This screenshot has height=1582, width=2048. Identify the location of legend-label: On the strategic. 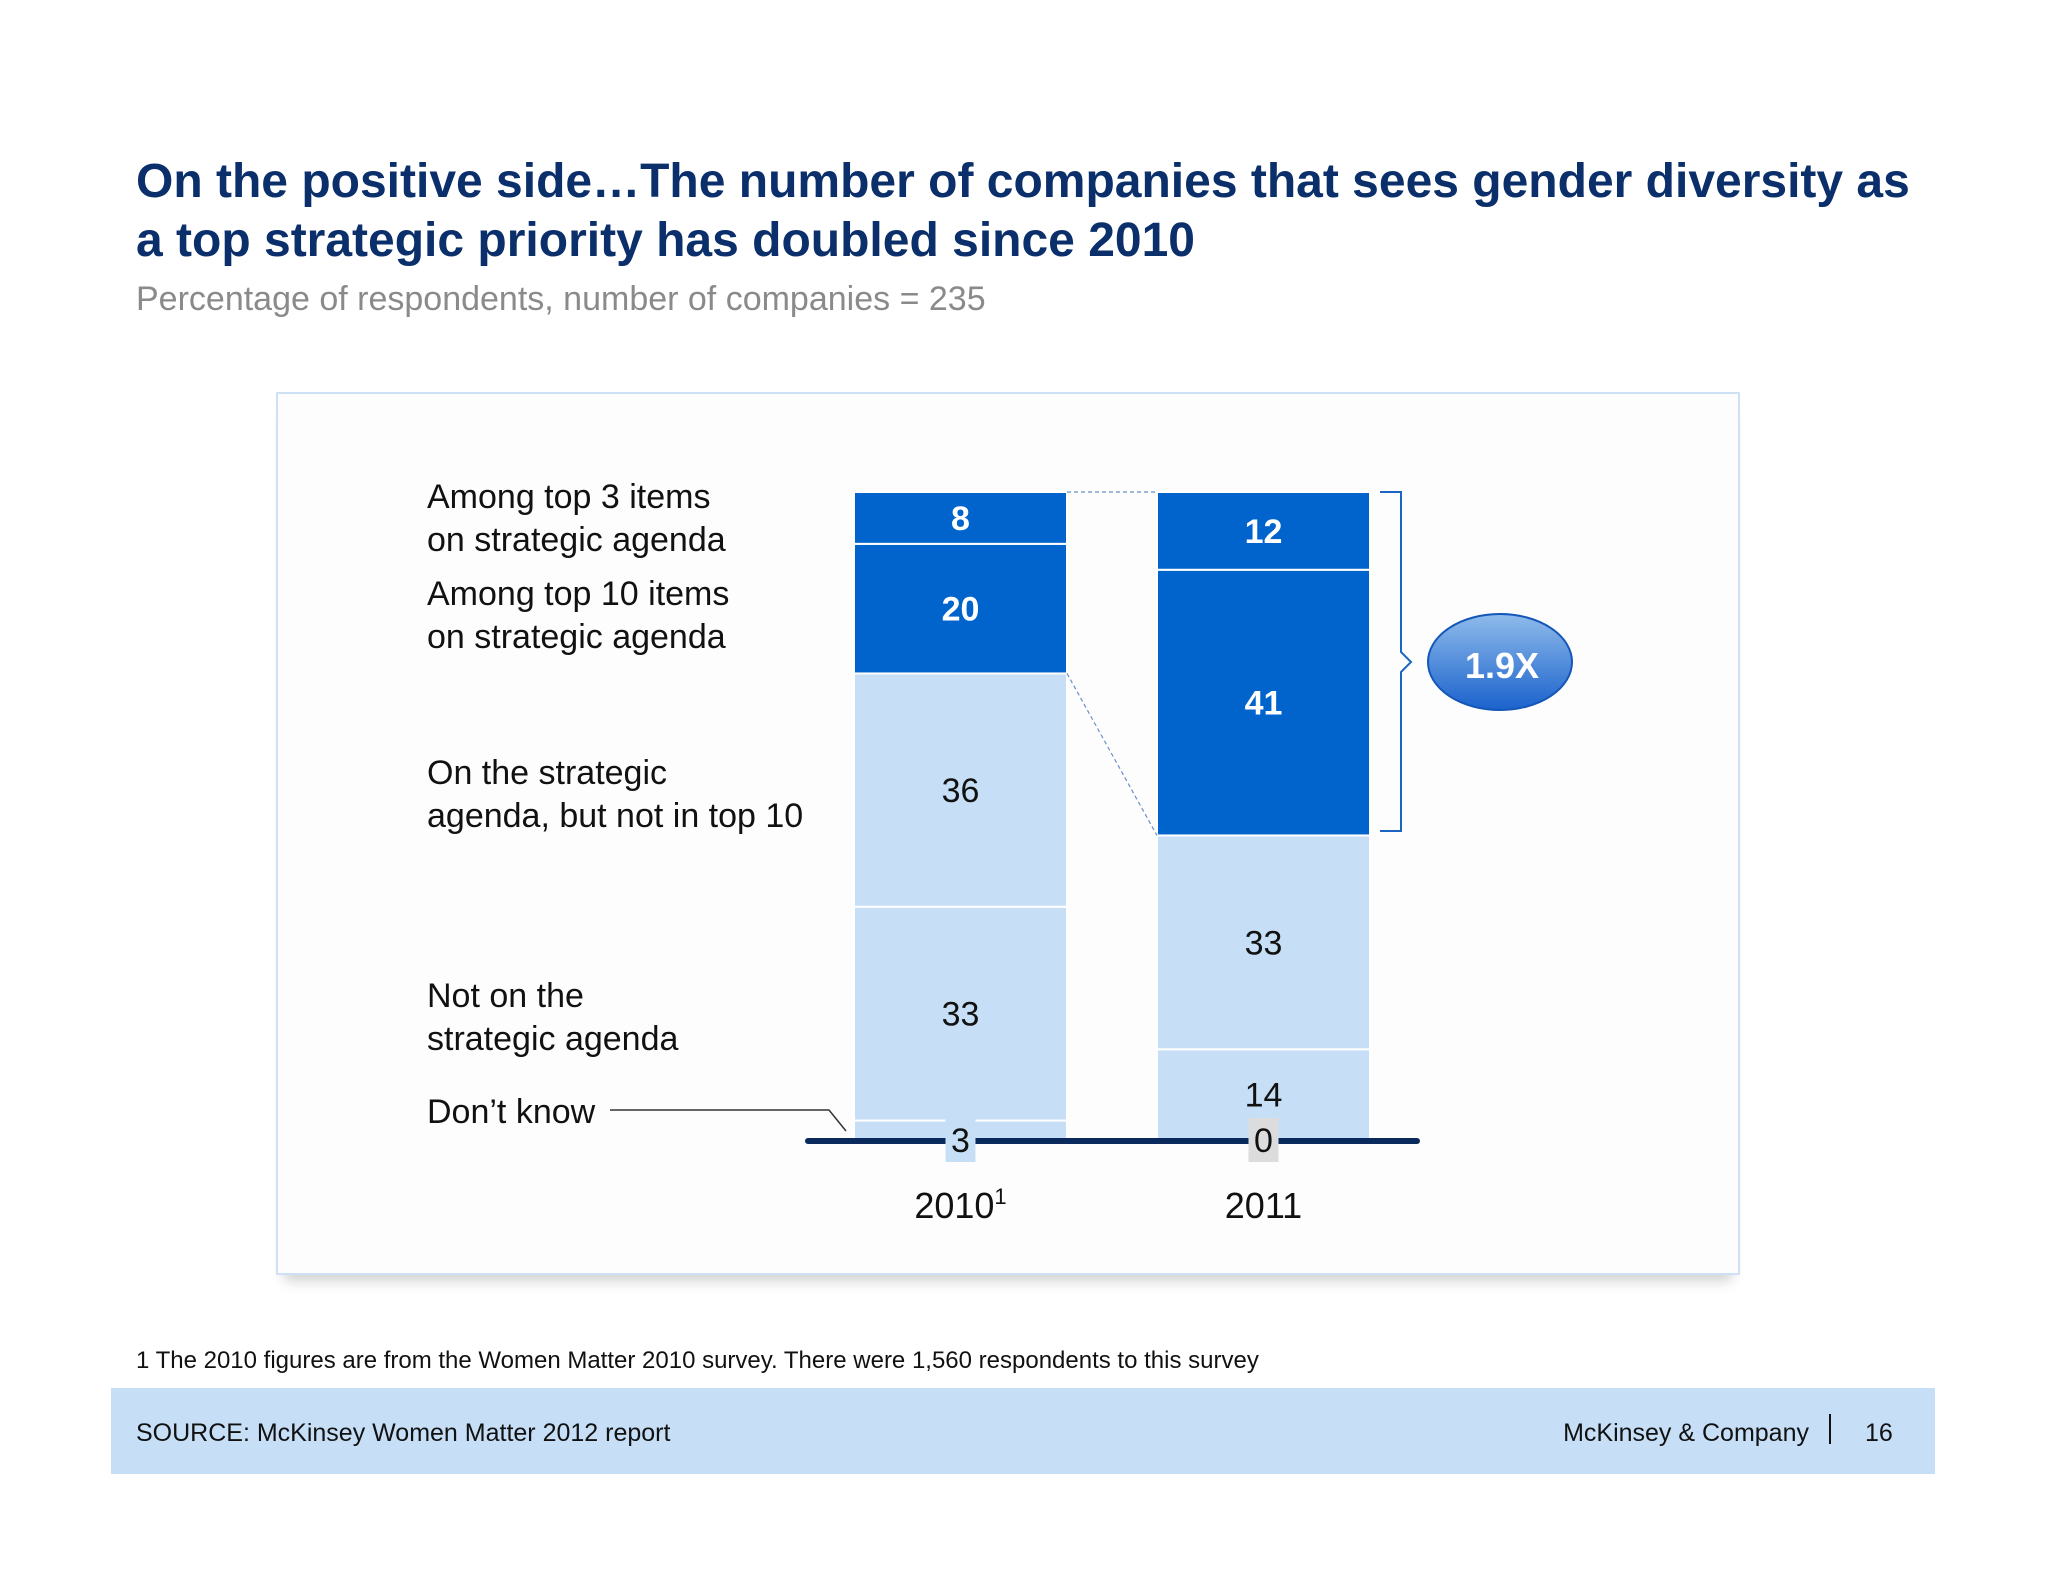
(547, 773).